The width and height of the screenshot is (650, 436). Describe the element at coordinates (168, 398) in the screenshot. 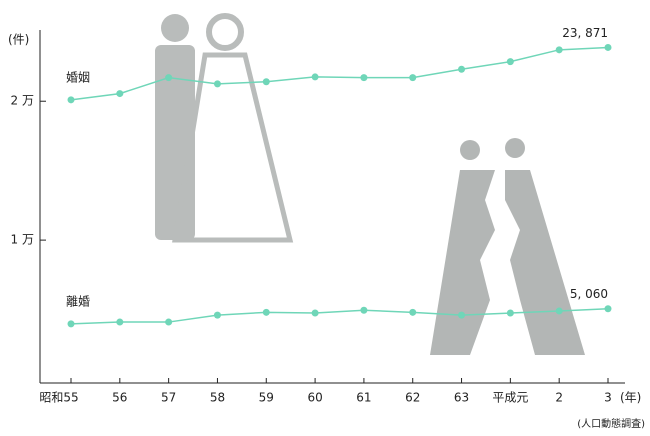

I see `x-tick-label: 57` at that location.